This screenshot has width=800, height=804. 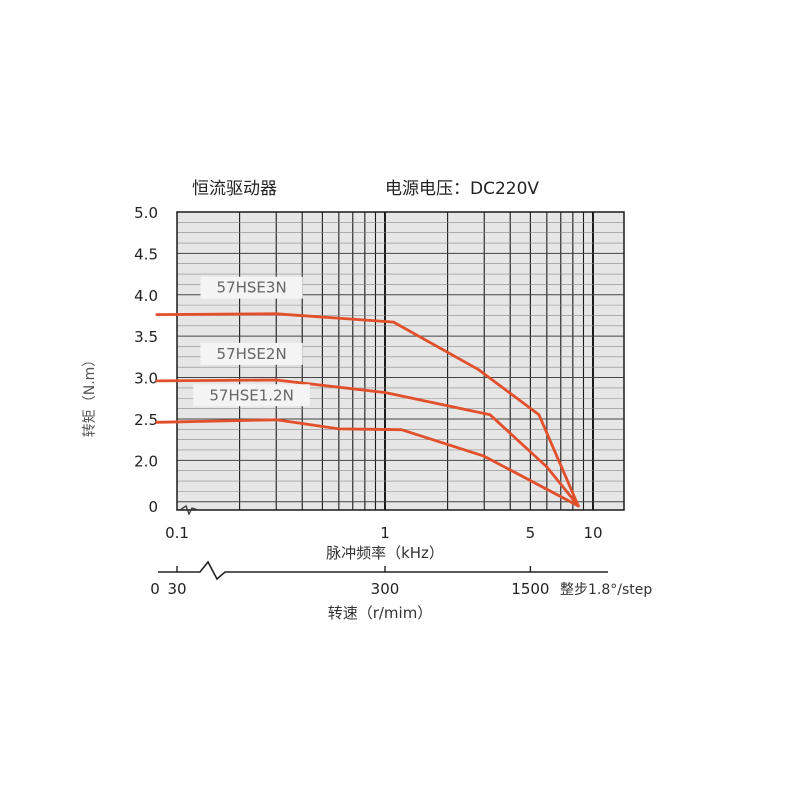 I want to click on speed-tick-label: 1500, so click(x=530, y=589).